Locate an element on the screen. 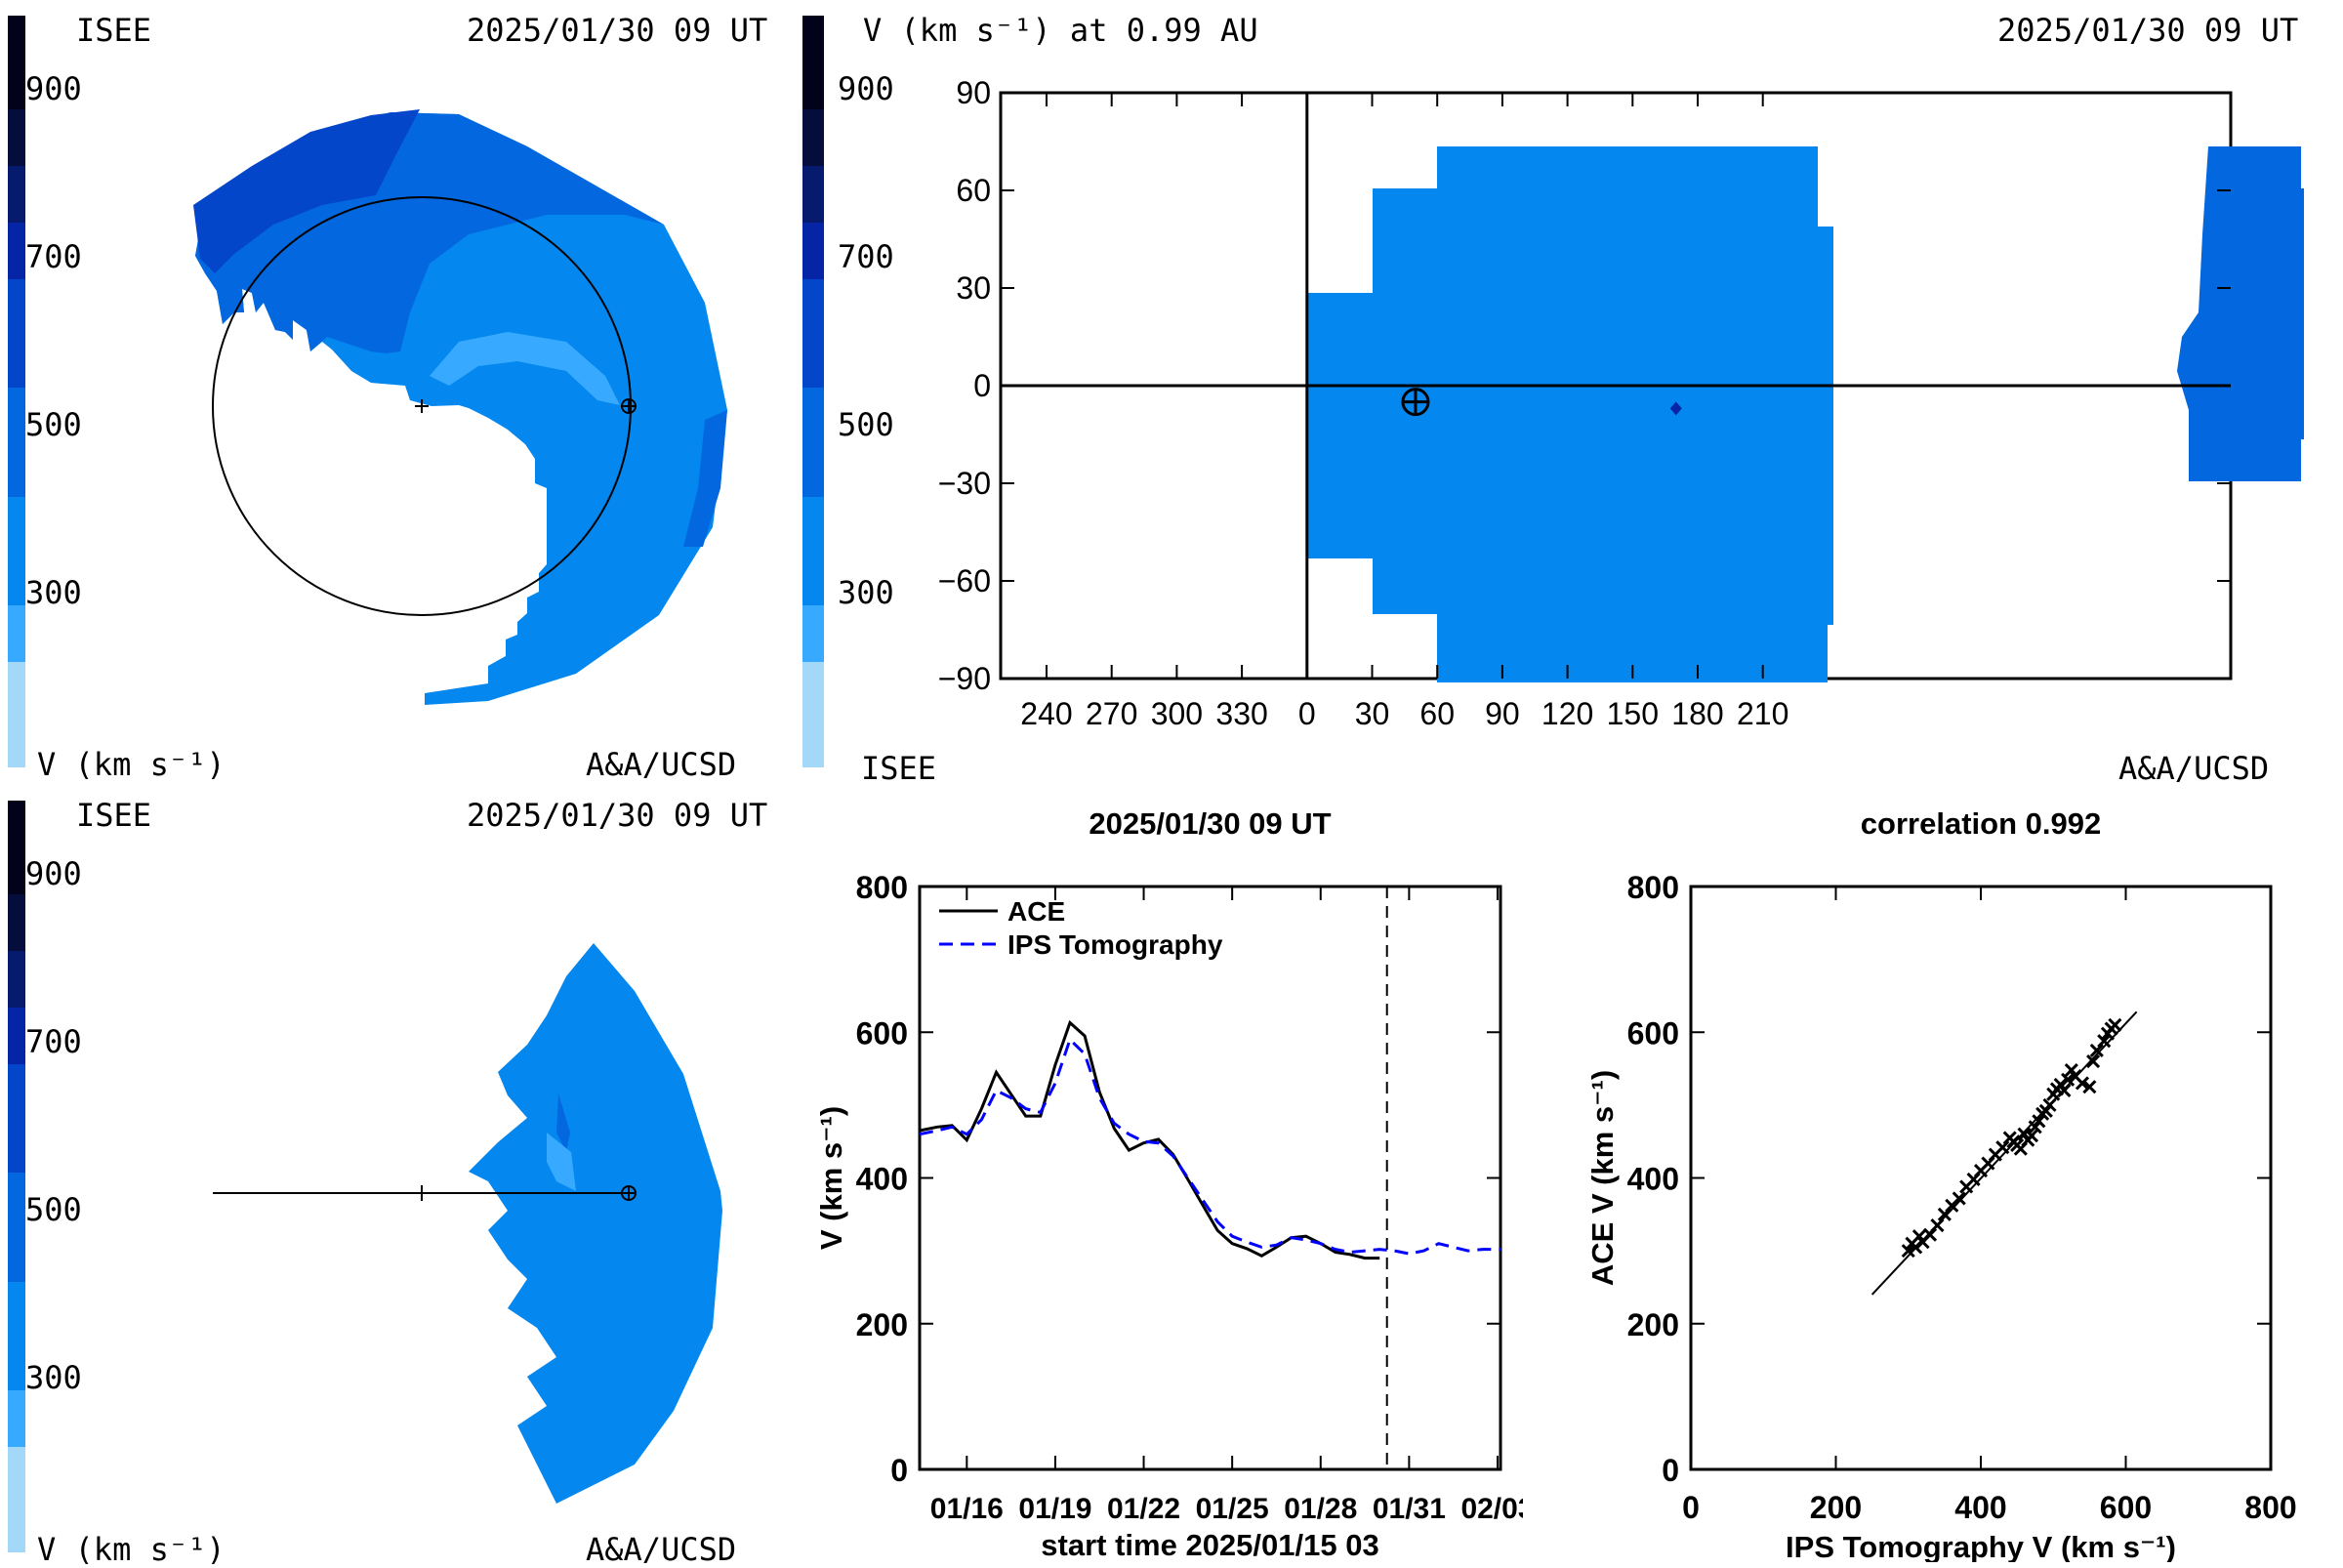 Image resolution: width=2343 pixels, height=1568 pixels. x-tick-label: 300 is located at coordinates (1177, 713).